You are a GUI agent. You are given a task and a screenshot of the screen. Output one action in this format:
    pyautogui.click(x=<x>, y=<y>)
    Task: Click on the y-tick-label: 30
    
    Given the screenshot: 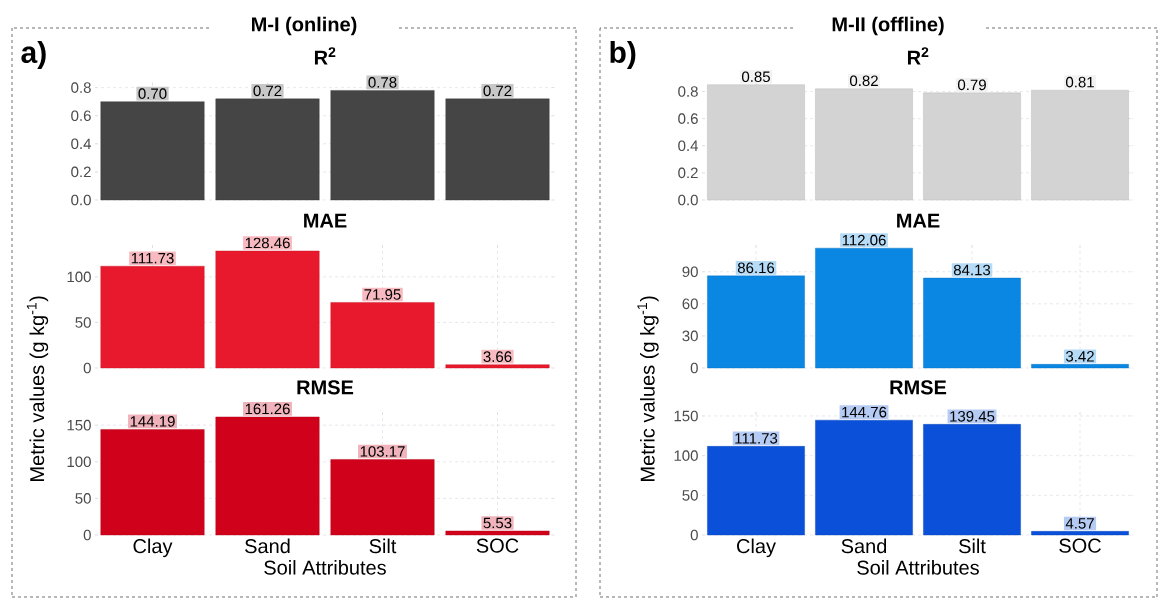 What is the action you would take?
    pyautogui.click(x=690, y=336)
    